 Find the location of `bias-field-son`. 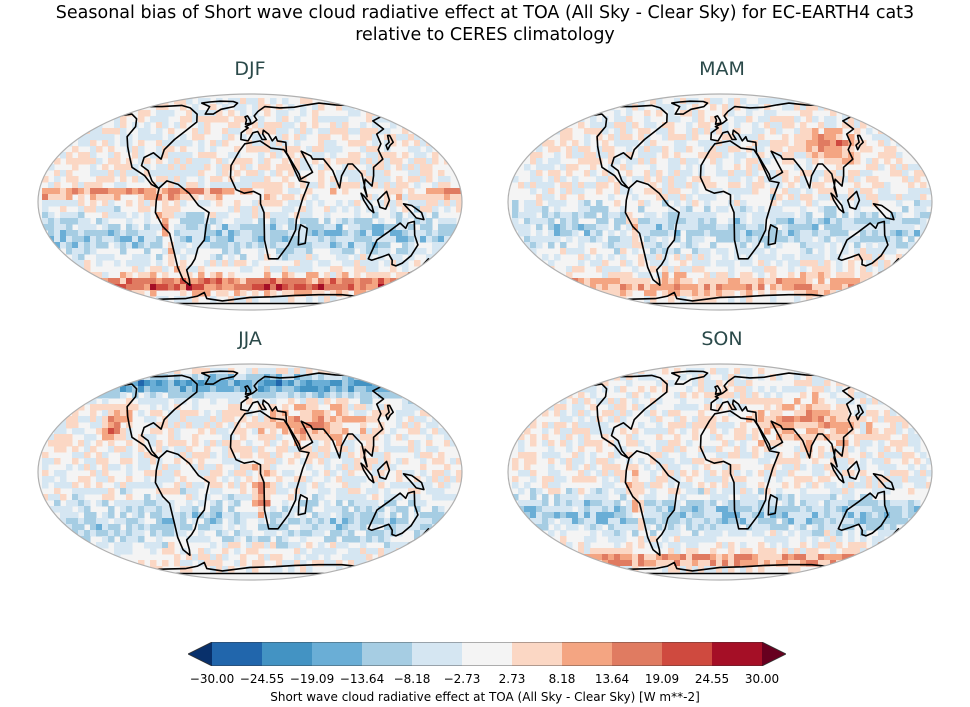

bias-field-son is located at coordinates (720, 472).